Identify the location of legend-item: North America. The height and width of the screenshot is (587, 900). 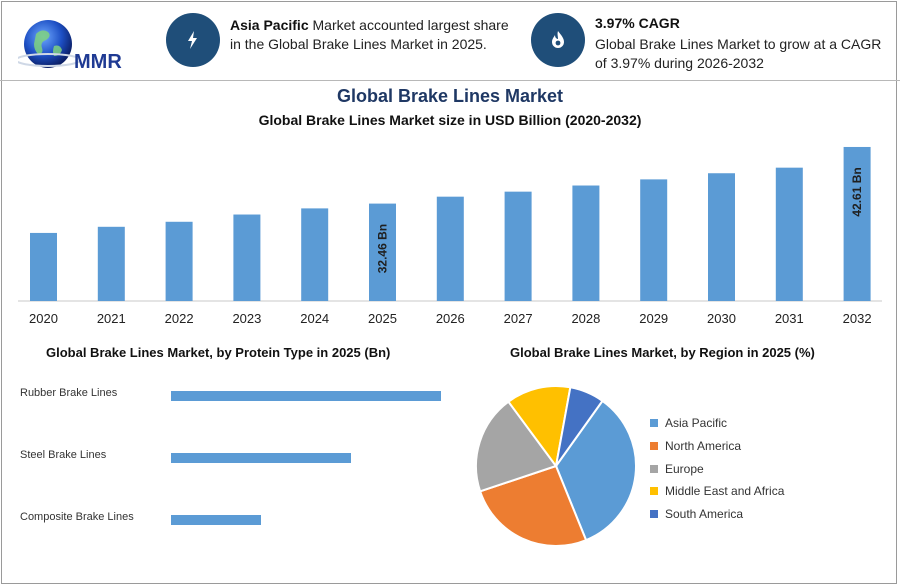
(717, 446).